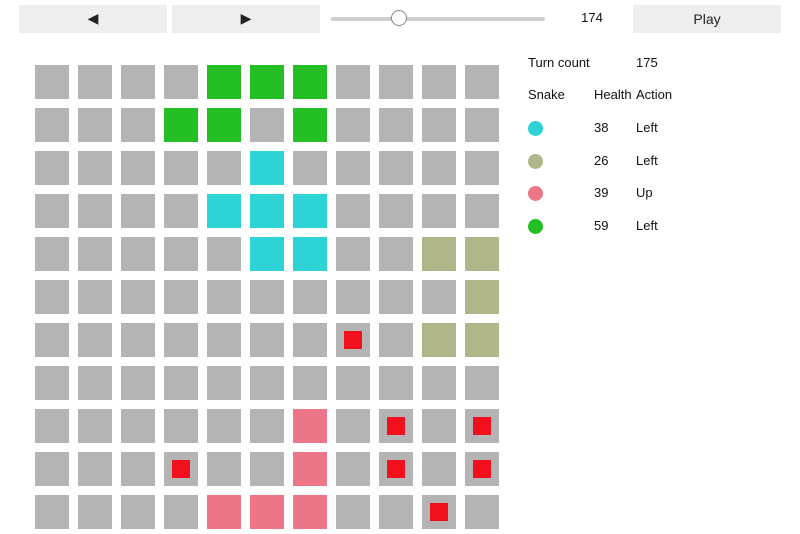  I want to click on action-column-header: Action, so click(654, 94).